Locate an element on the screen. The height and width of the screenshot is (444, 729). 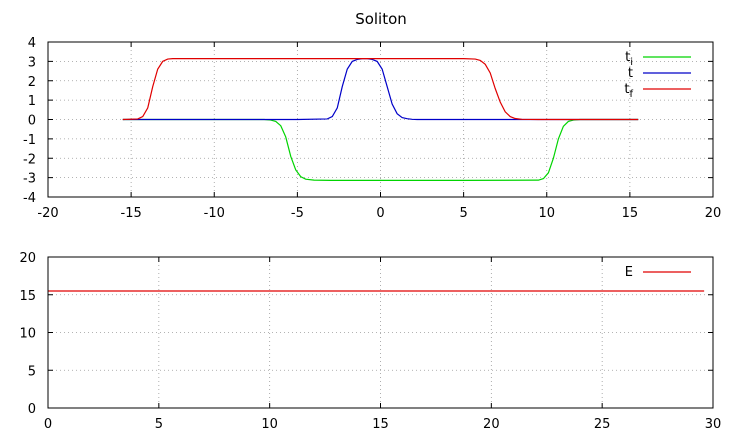
x-tick-label: -10 is located at coordinates (214, 213).